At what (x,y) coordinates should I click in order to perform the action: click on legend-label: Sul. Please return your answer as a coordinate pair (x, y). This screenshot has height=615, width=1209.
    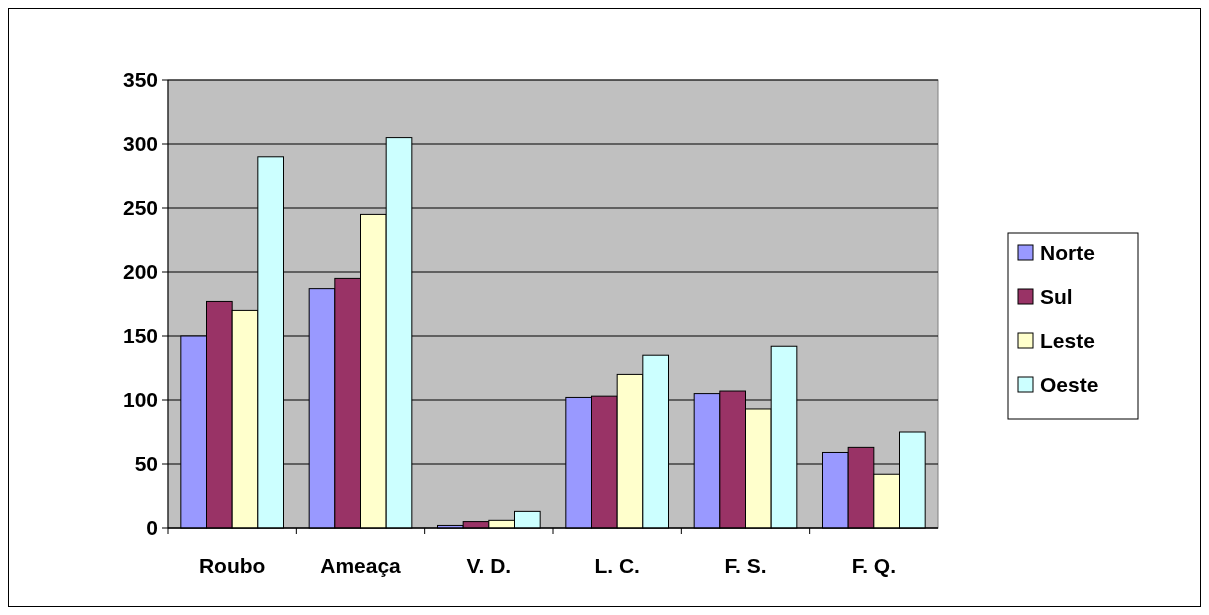
    Looking at the image, I should click on (1056, 297).